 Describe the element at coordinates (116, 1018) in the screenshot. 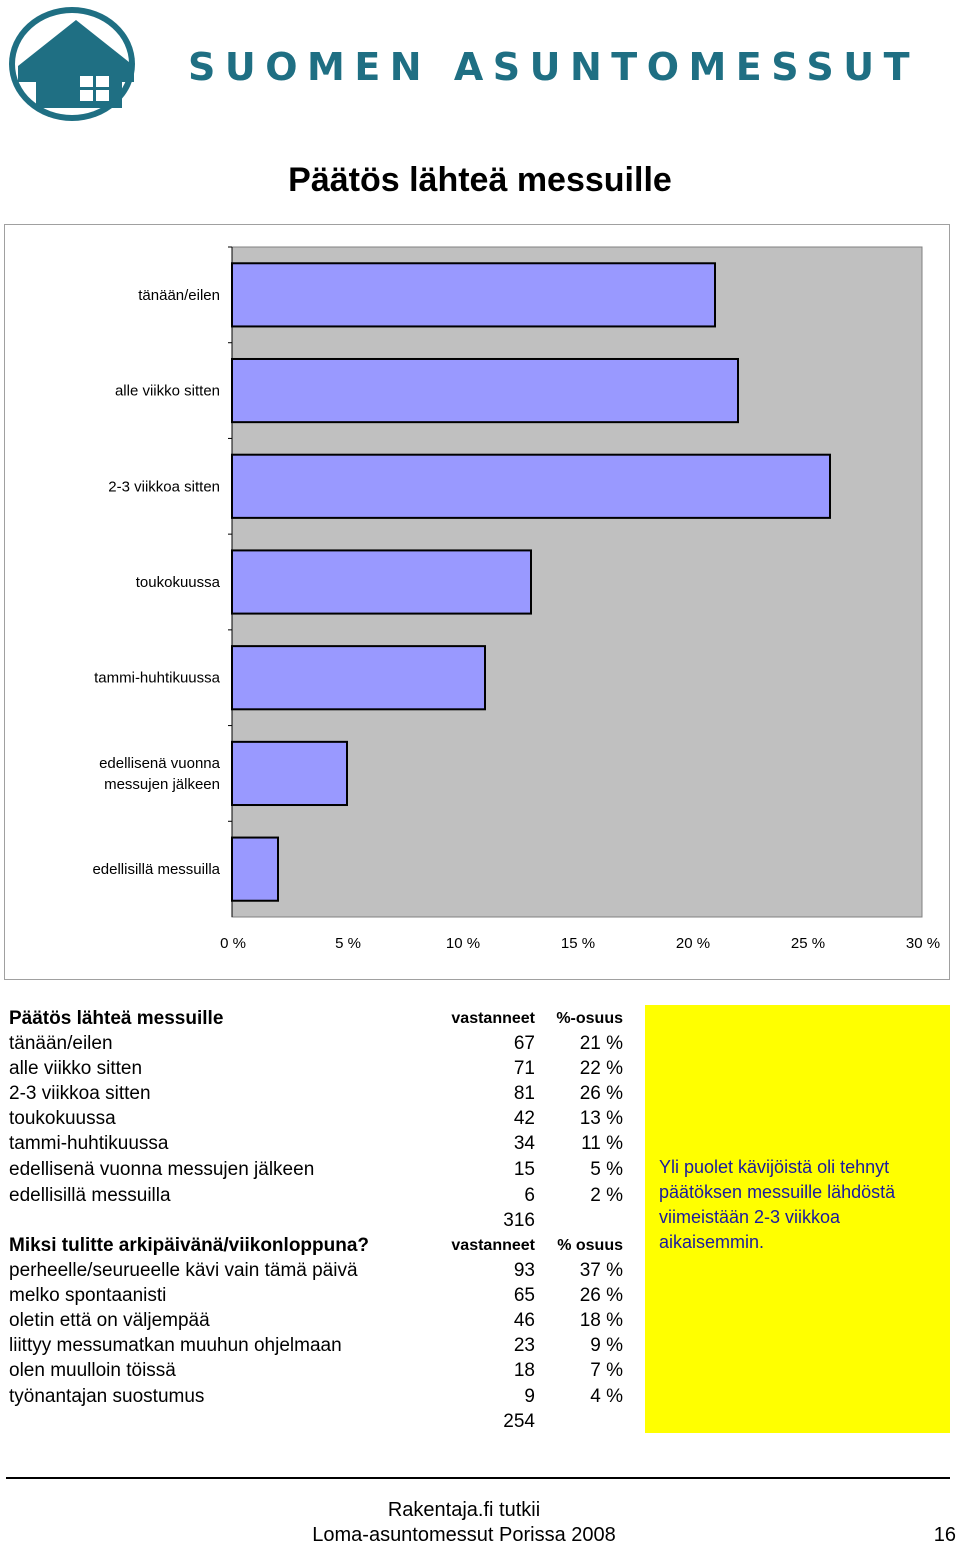

I see `table-title: Päätös lähteä messuille` at that location.